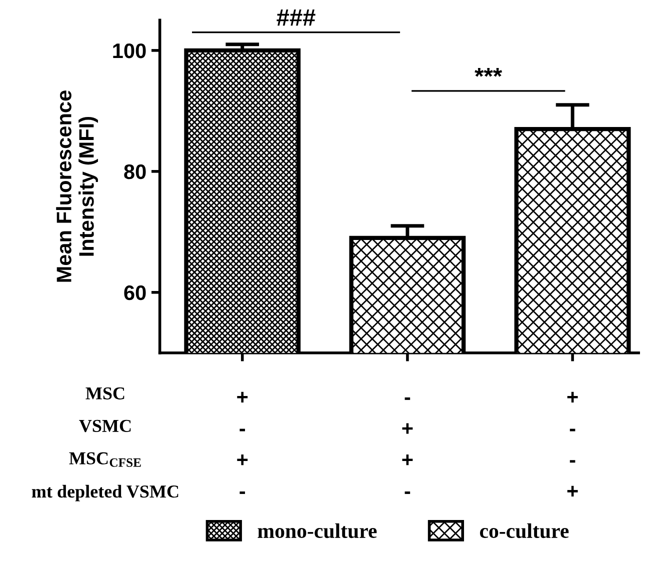 This screenshot has width=647, height=561. Describe the element at coordinates (135, 292) in the screenshot. I see `y-tick-label: 60` at that location.